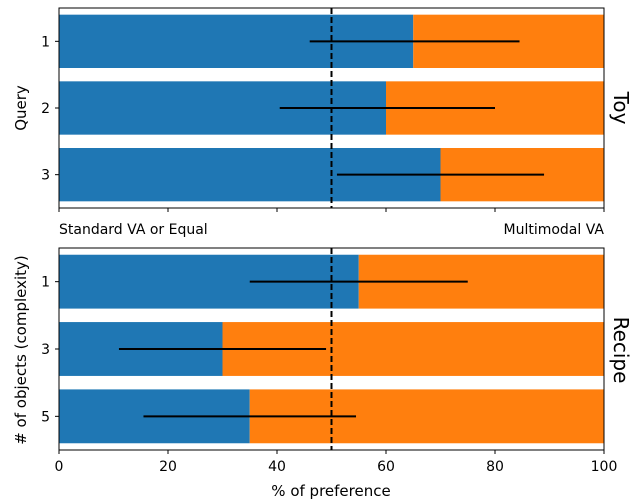  Describe the element at coordinates (21, 108) in the screenshot. I see `toy-y-axis-label: Query` at that location.